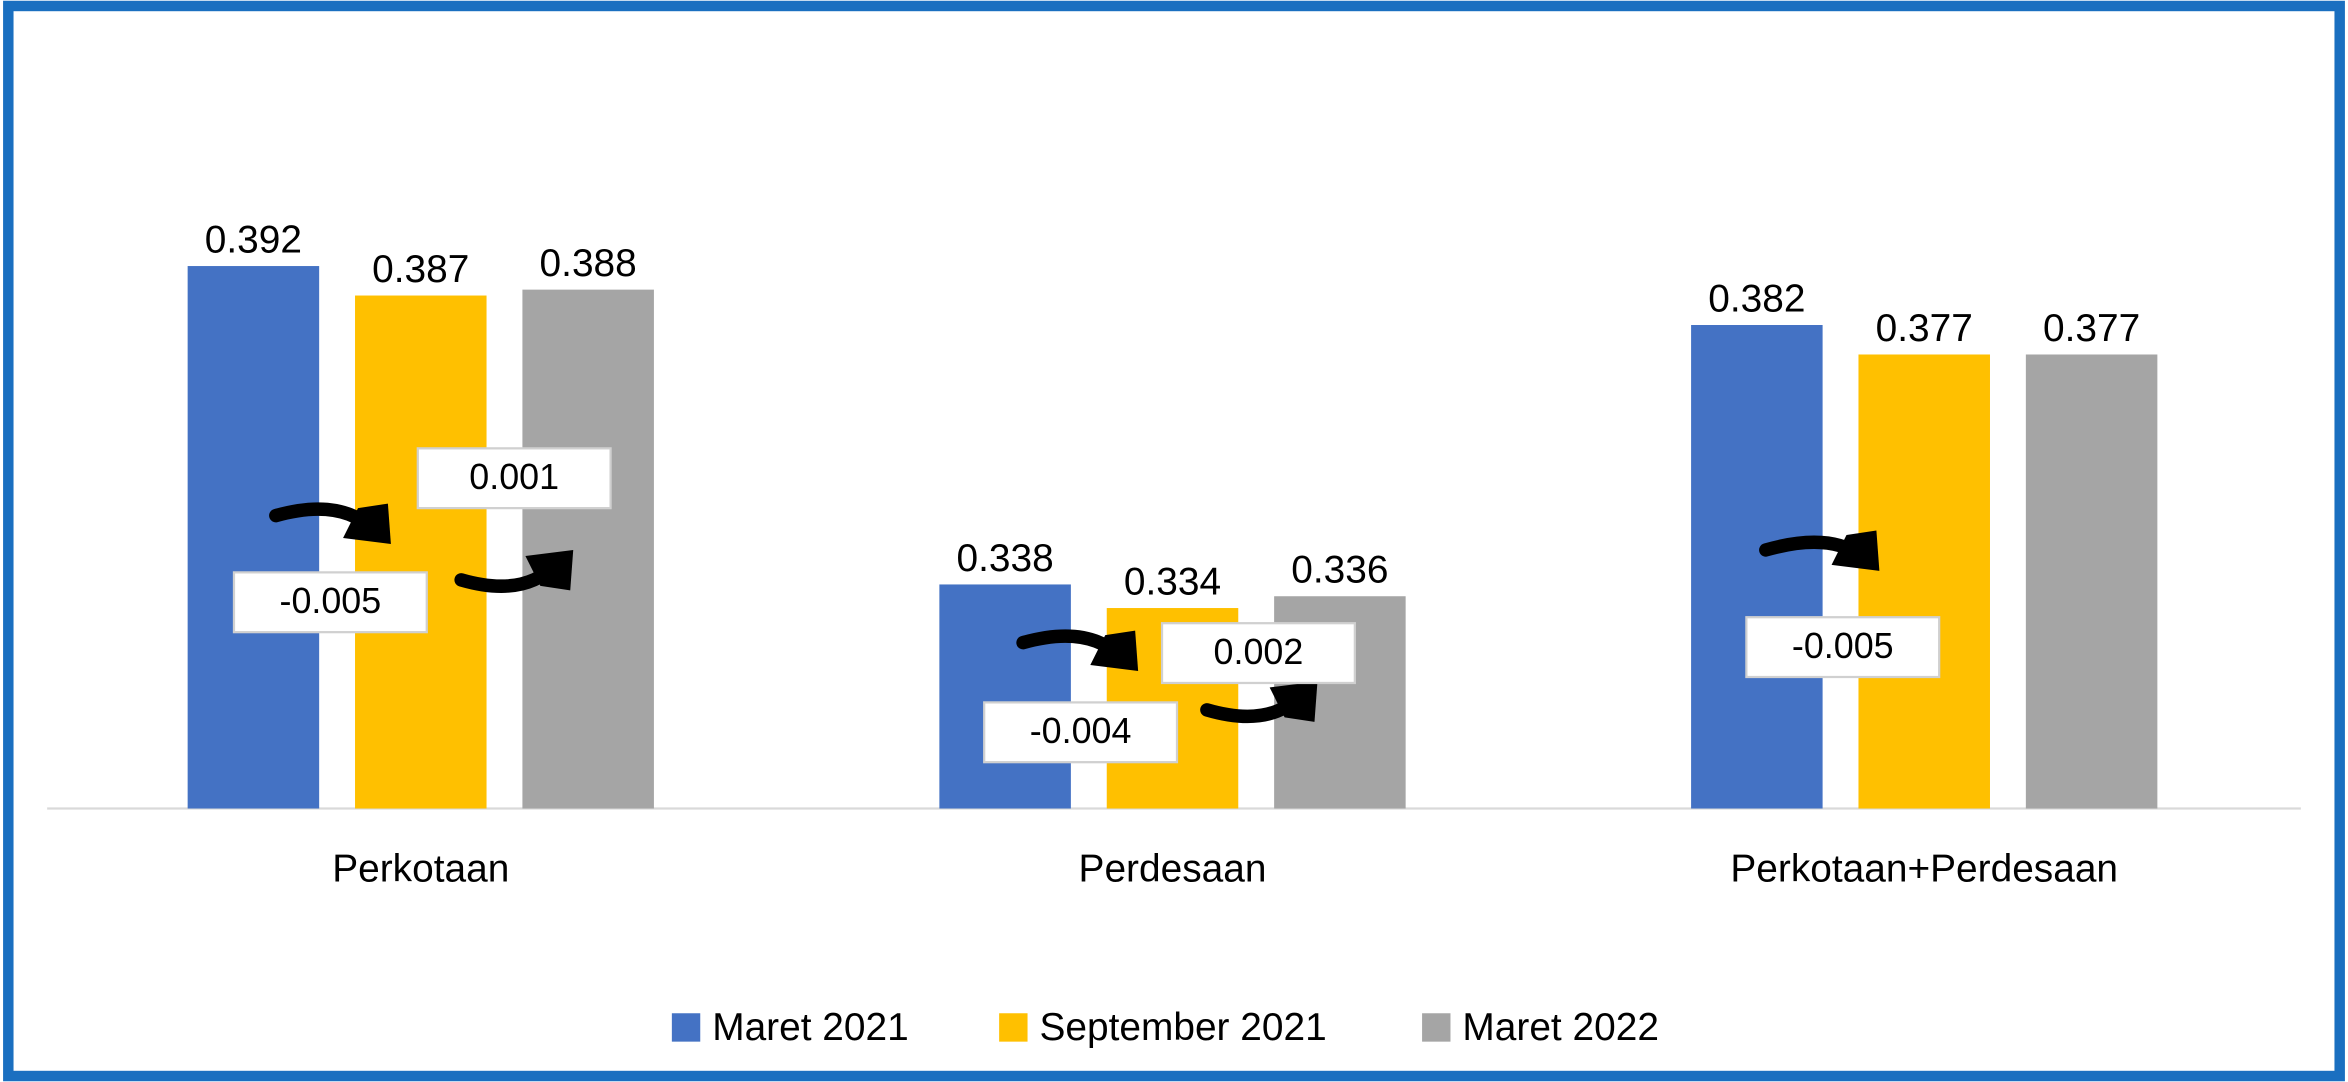 The height and width of the screenshot is (1082, 2348). I want to click on legend-label: September 2021, so click(1182, 1027).